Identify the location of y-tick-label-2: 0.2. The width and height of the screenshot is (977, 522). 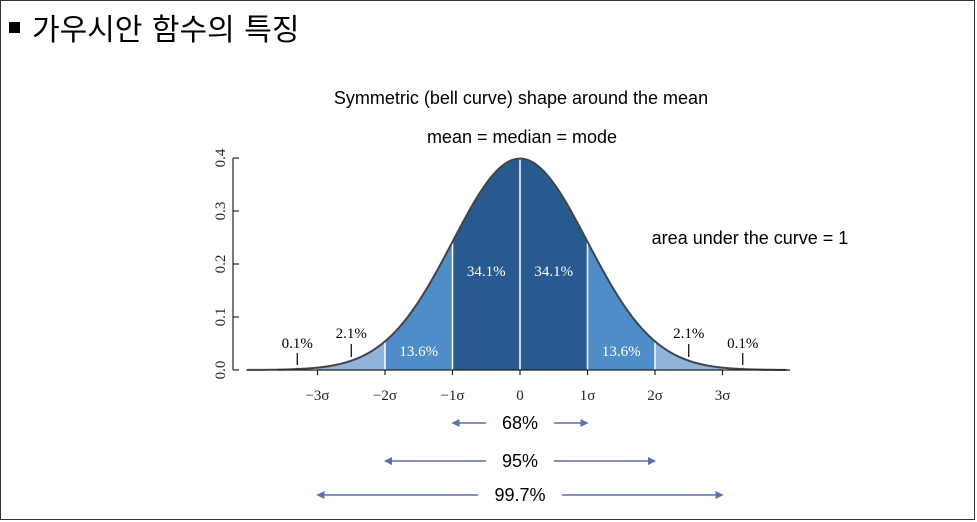
(221, 264).